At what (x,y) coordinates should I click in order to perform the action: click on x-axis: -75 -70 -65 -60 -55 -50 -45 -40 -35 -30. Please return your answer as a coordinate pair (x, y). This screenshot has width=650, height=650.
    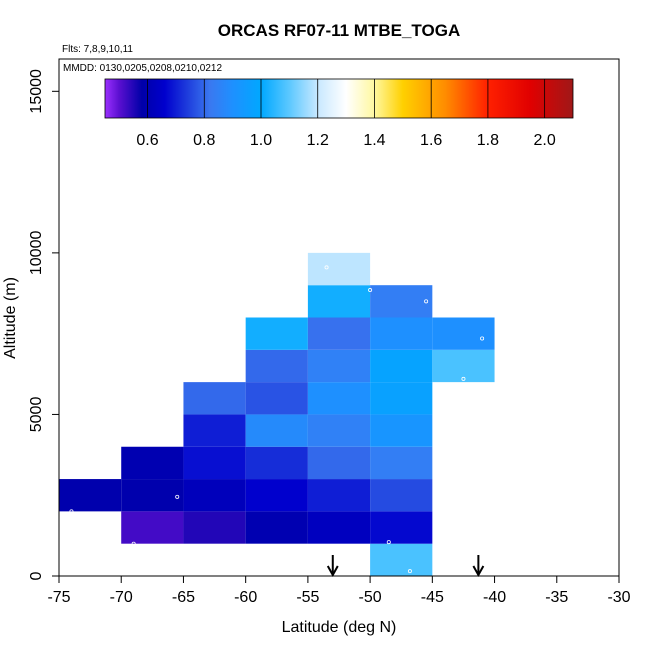
    Looking at the image, I should click on (339, 590).